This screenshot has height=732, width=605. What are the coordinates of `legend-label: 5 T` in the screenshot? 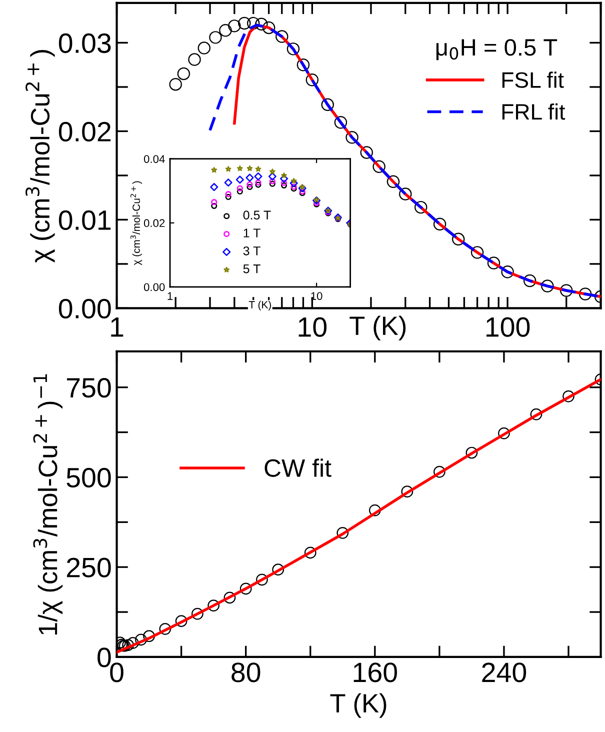 It's located at (251, 269).